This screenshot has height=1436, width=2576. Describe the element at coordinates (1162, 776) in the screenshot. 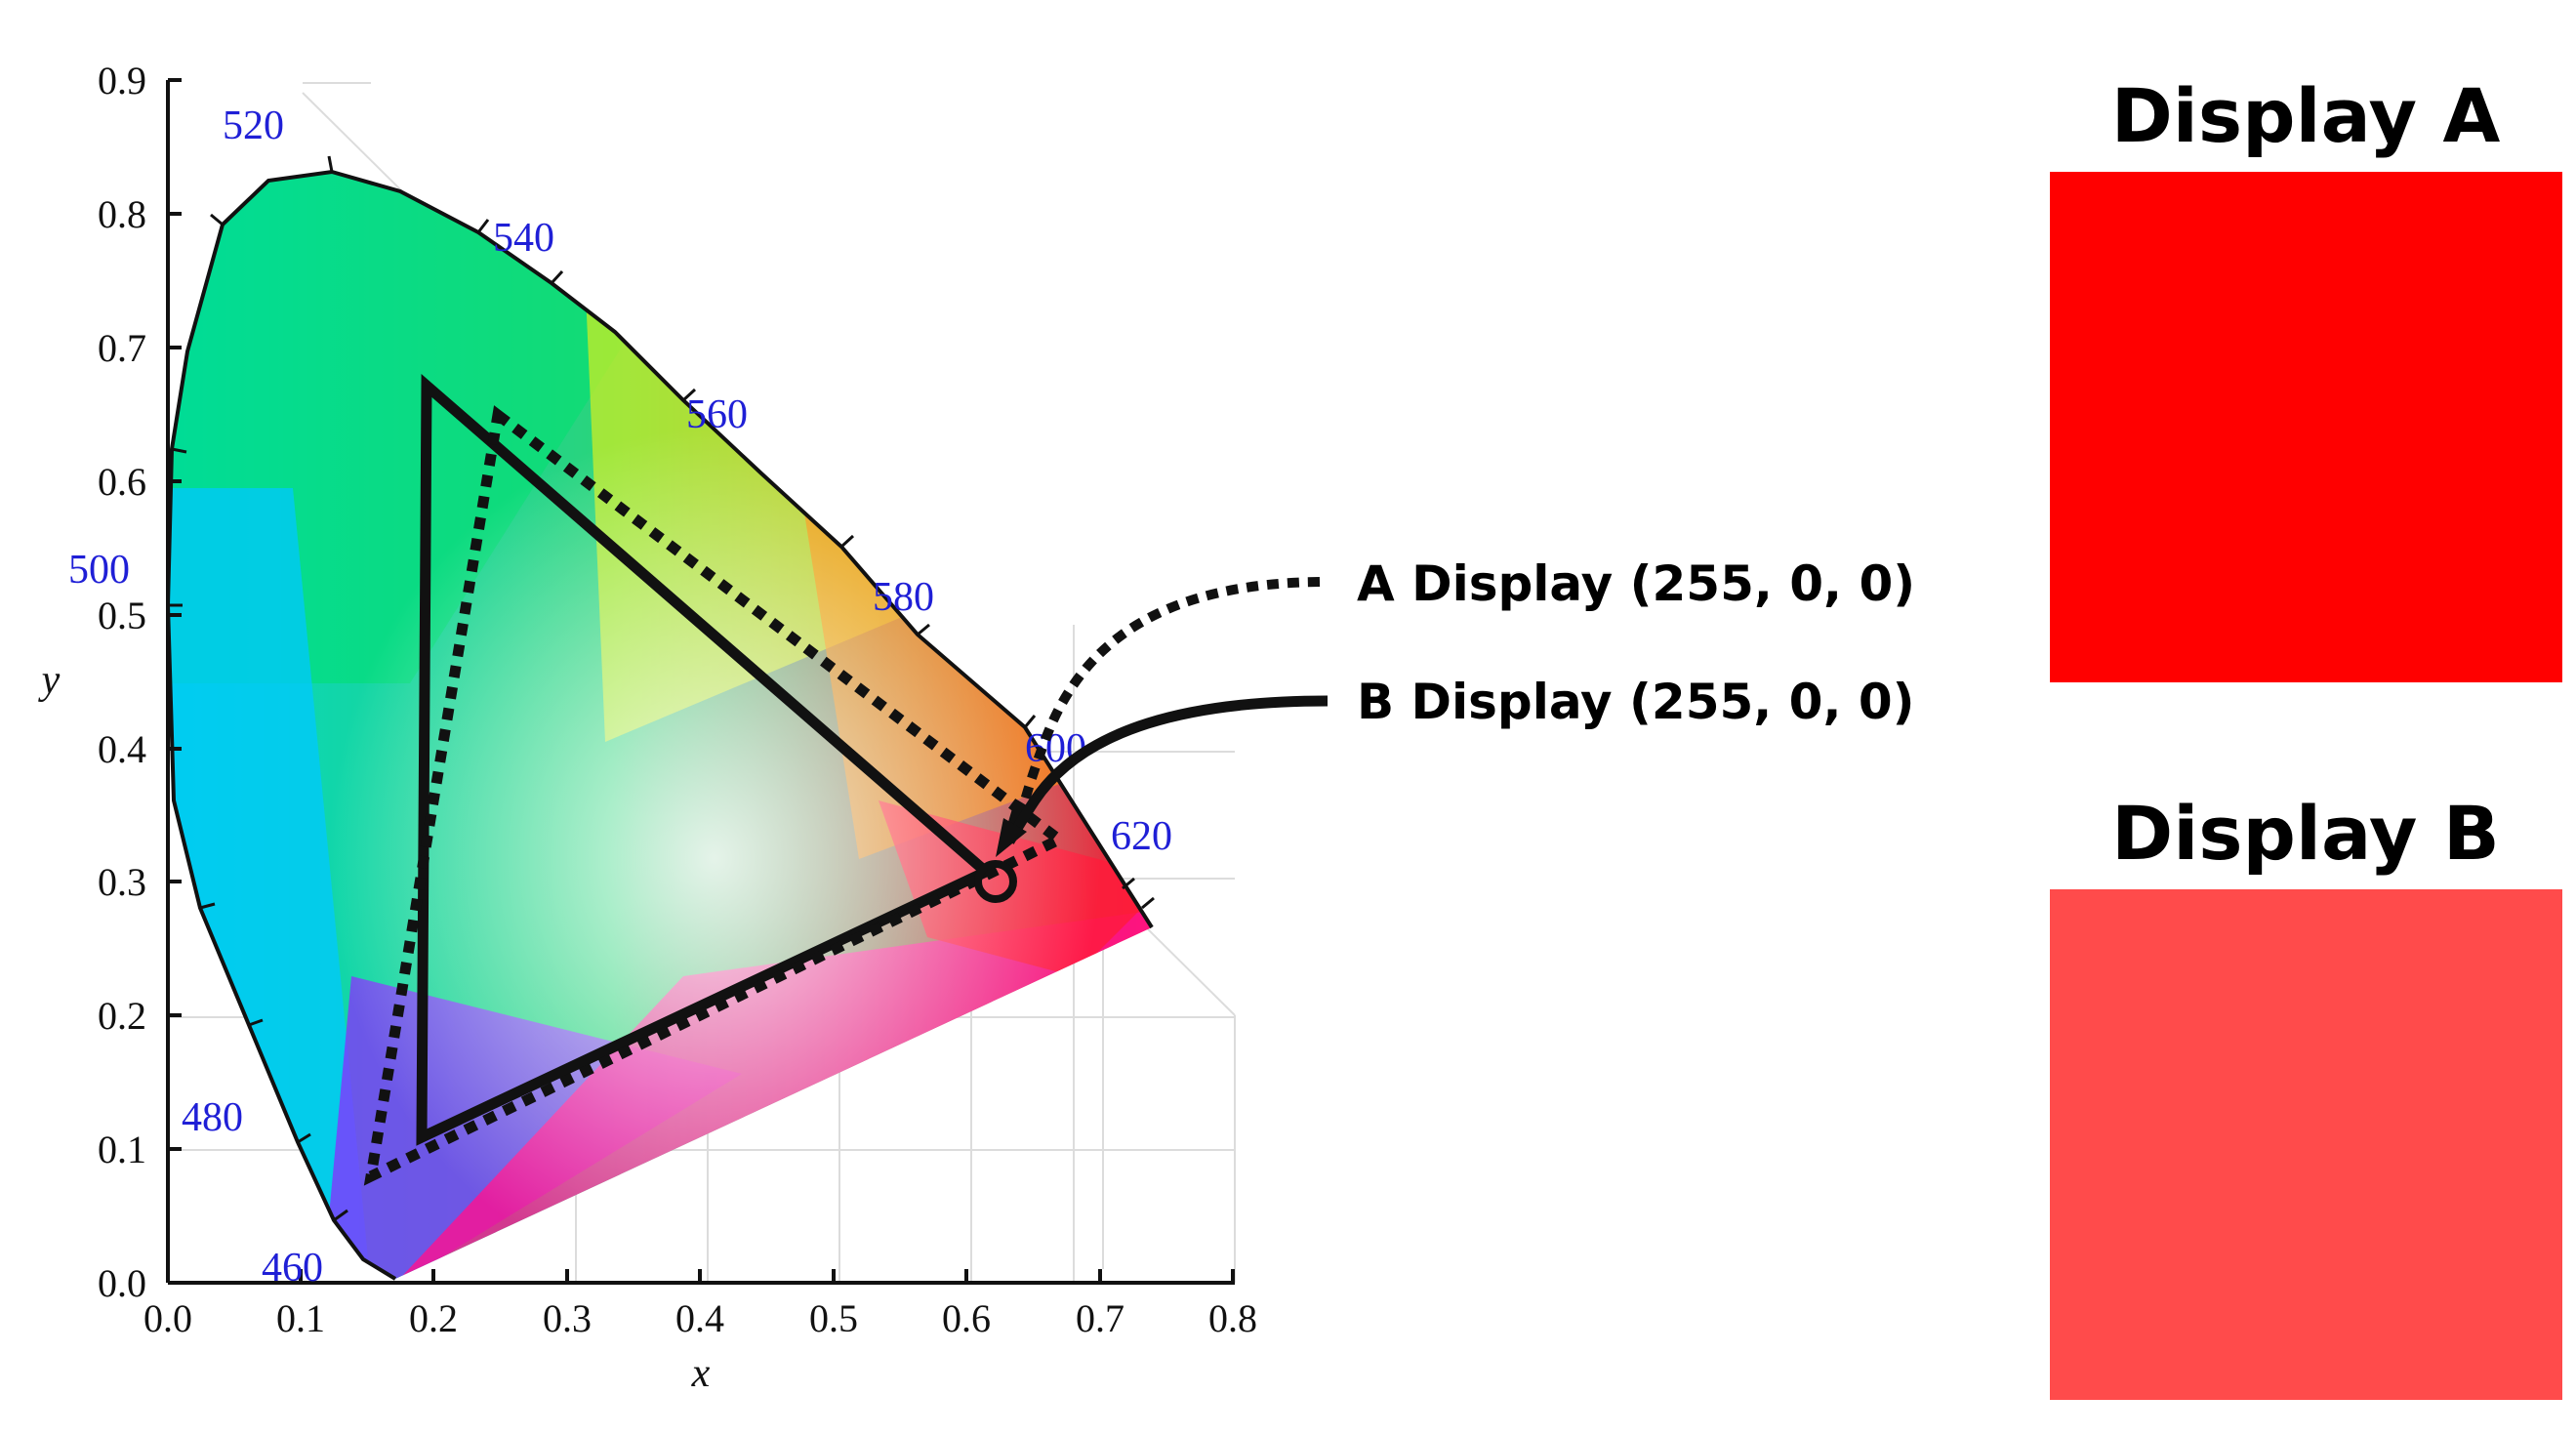

I see `callout-arrow-b` at that location.